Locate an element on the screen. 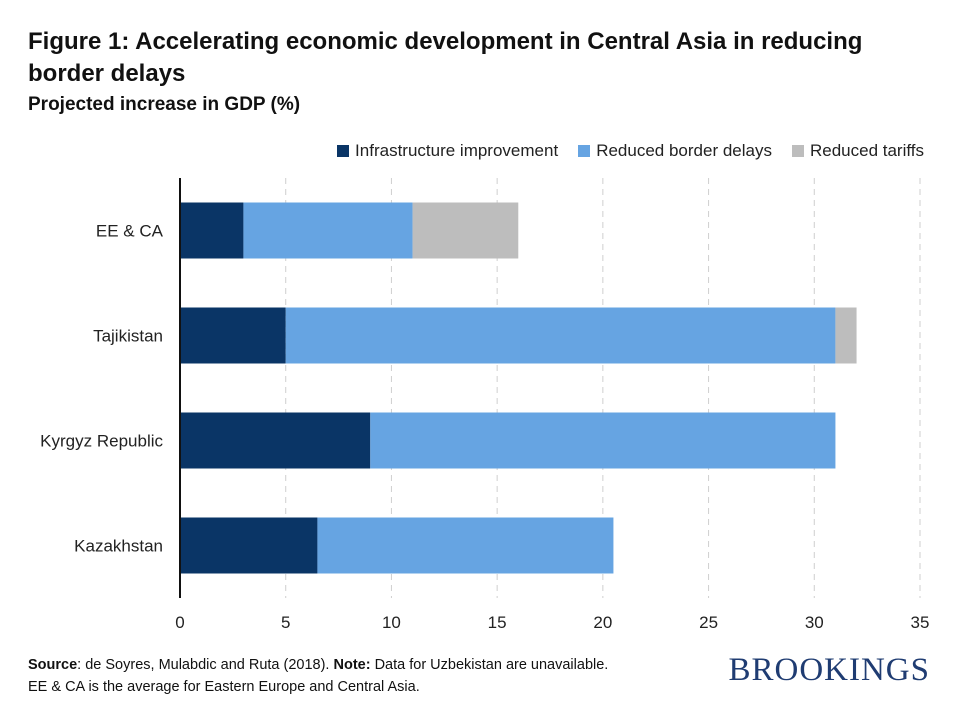 The width and height of the screenshot is (960, 720). note-label: Note: is located at coordinates (352, 665).